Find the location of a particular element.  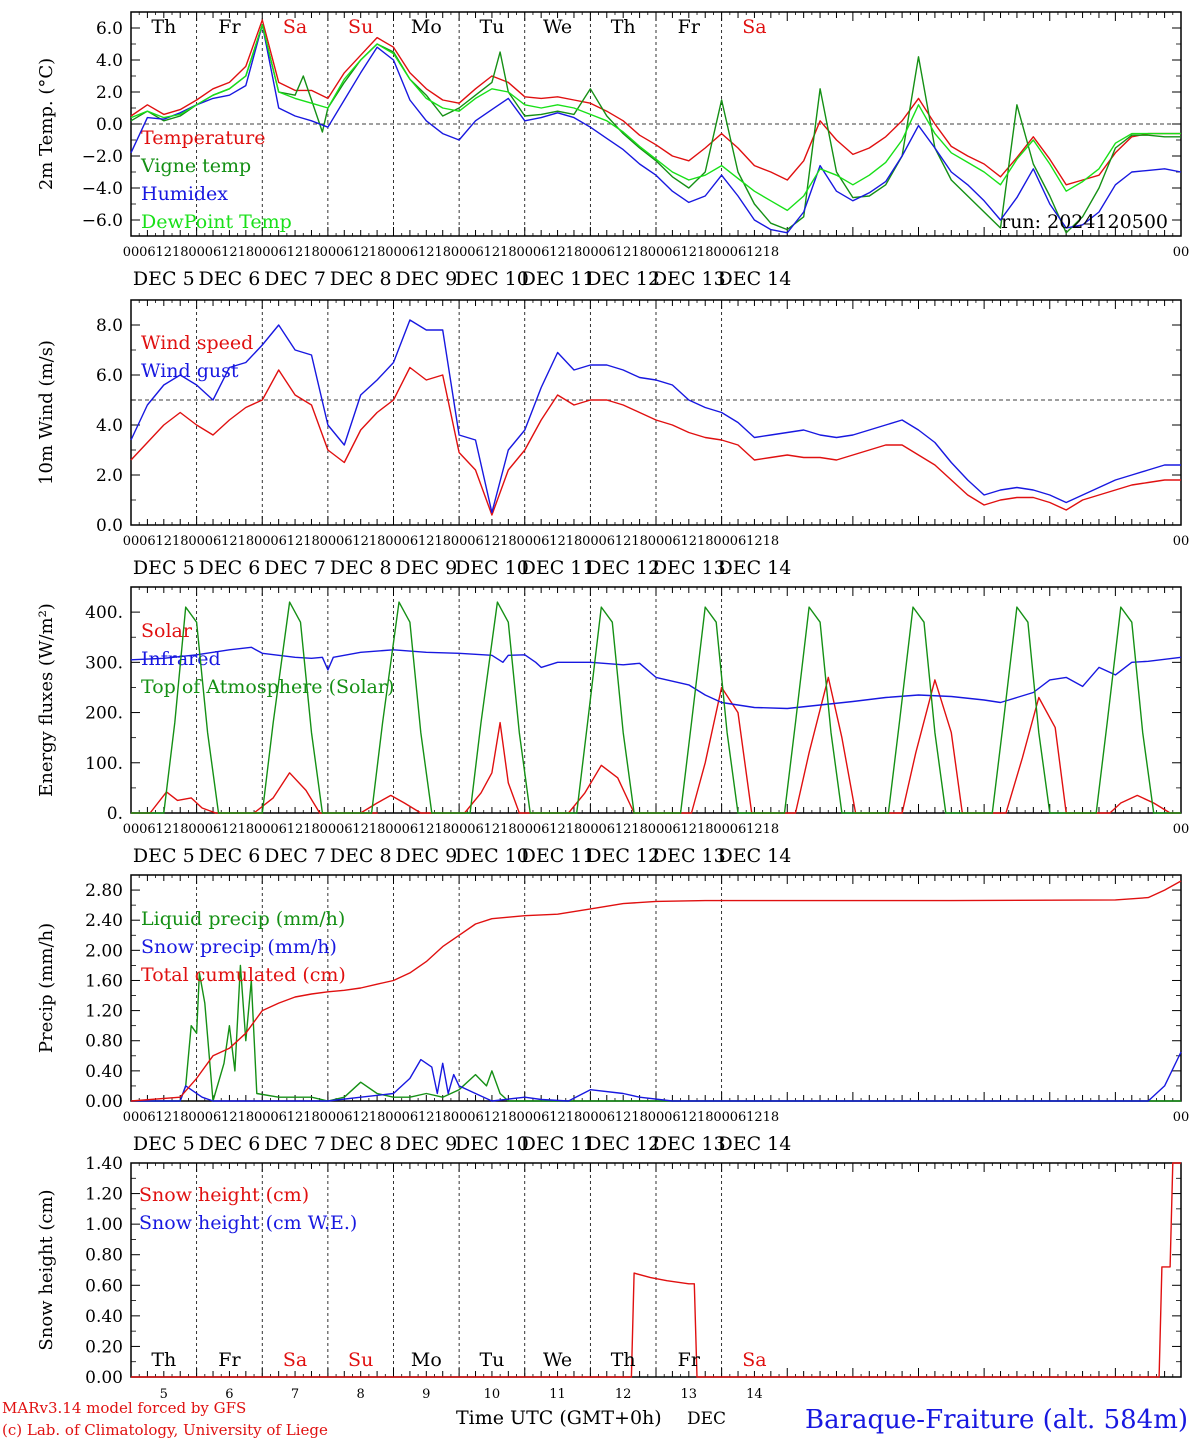

day-name-label: Mo is located at coordinates (426, 1360).